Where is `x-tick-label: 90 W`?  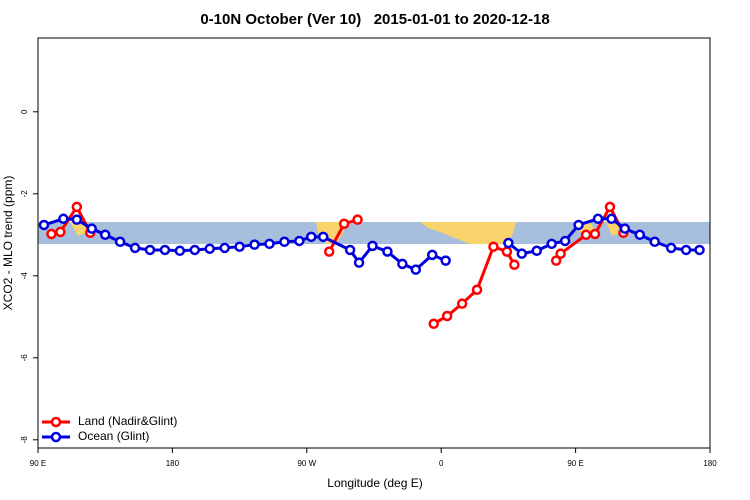
x-tick-label: 90 W is located at coordinates (306, 463).